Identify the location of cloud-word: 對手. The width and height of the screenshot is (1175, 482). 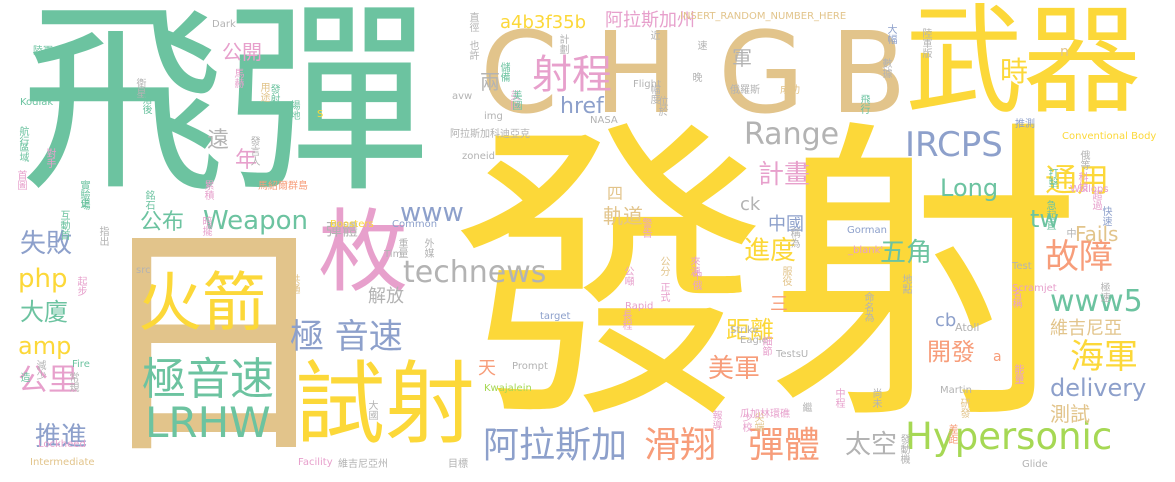
(49, 158).